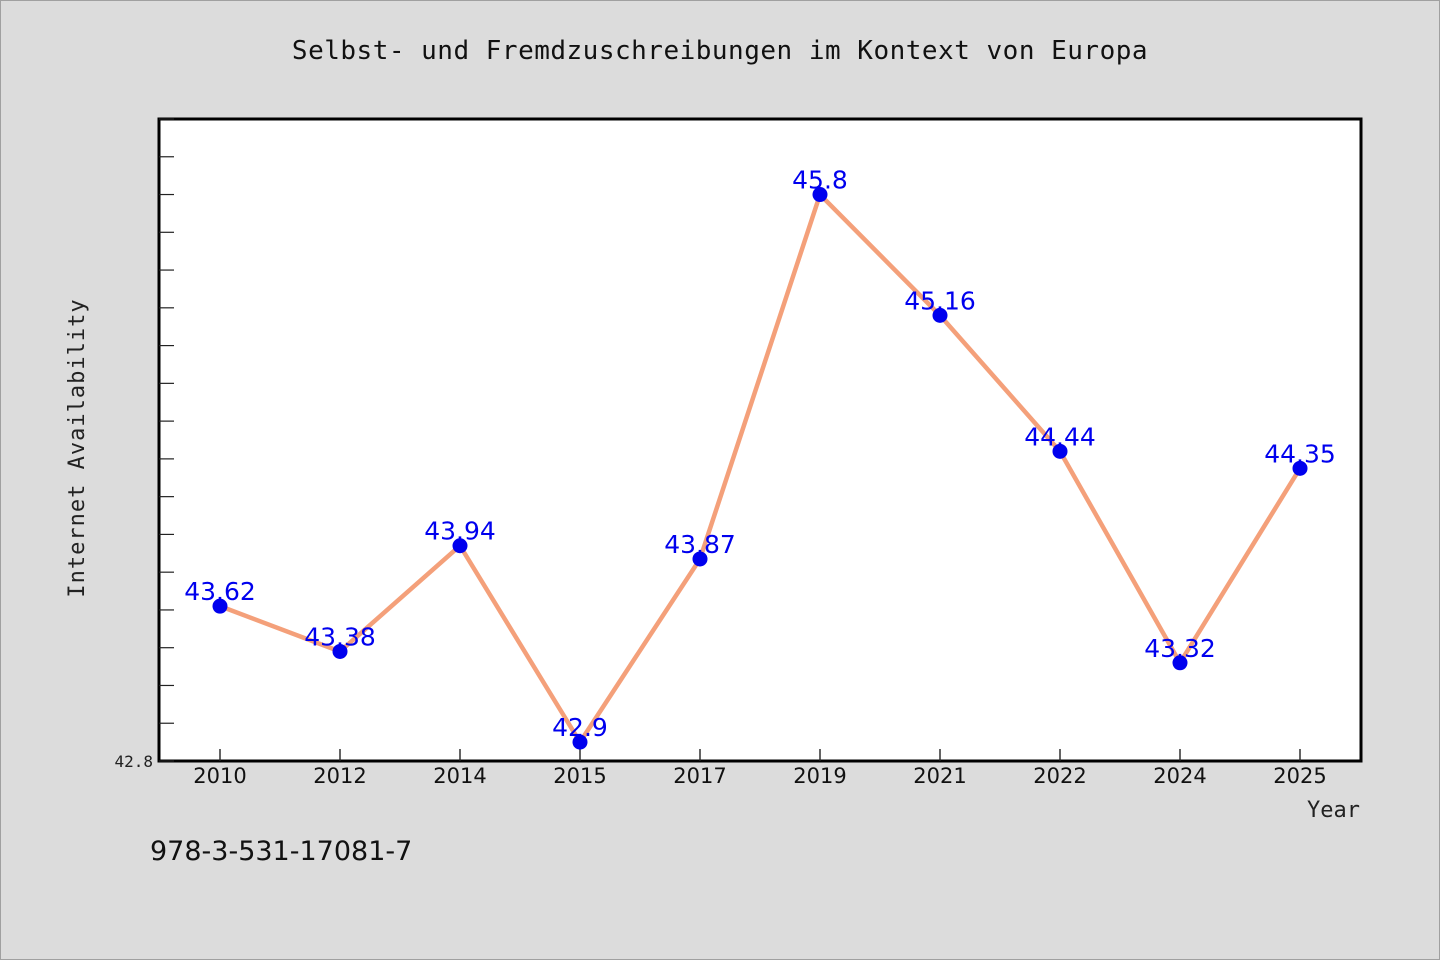 The height and width of the screenshot is (960, 1440). What do you see at coordinates (1333, 810) in the screenshot?
I see `x-axis-label: Year` at bounding box center [1333, 810].